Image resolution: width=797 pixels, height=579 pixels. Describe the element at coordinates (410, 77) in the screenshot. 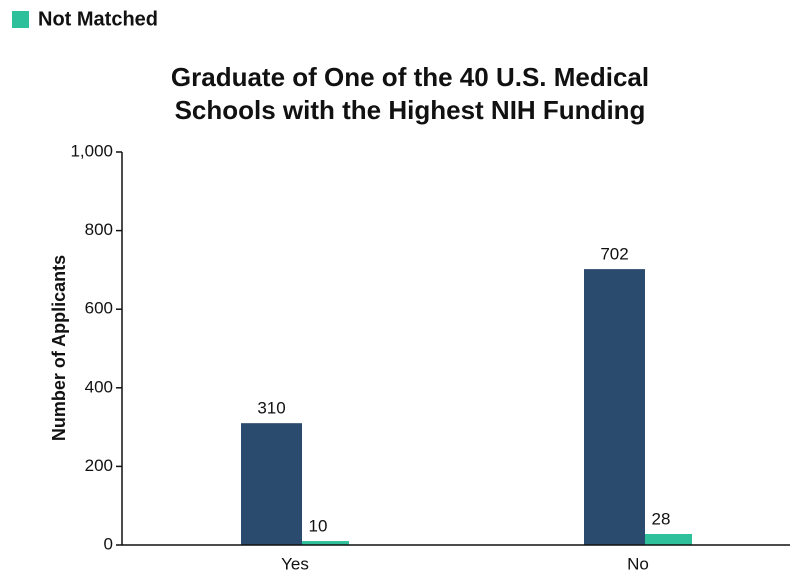

I see `chart-title: Graduate of One of the 40 U.S. Medical` at that location.